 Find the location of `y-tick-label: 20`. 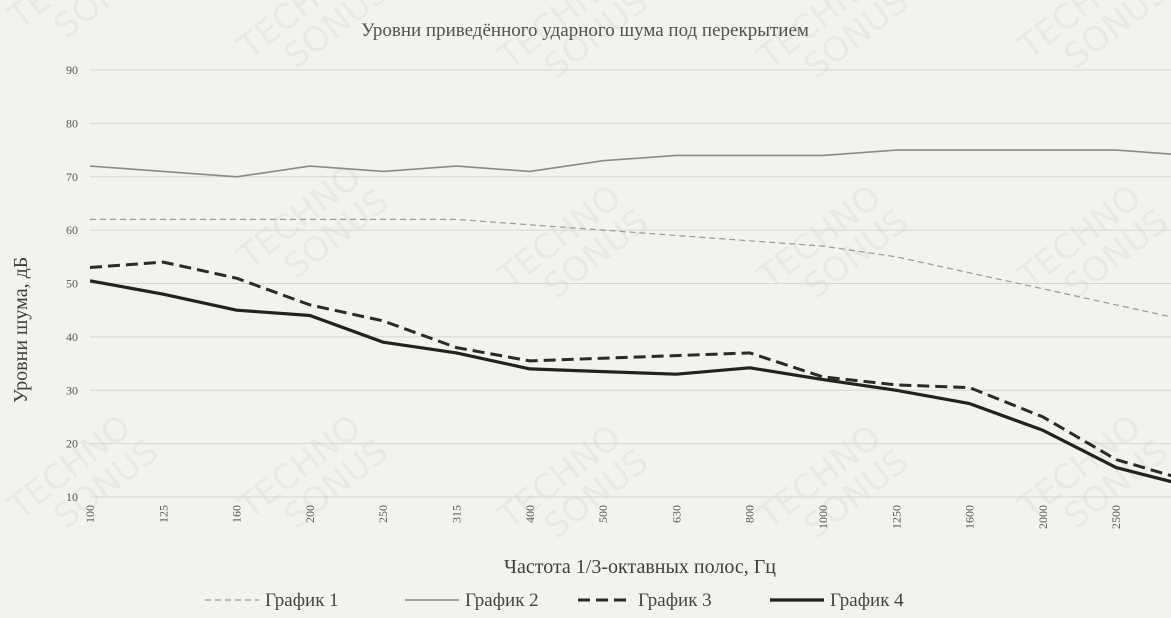

y-tick-label: 20 is located at coordinates (72, 444).